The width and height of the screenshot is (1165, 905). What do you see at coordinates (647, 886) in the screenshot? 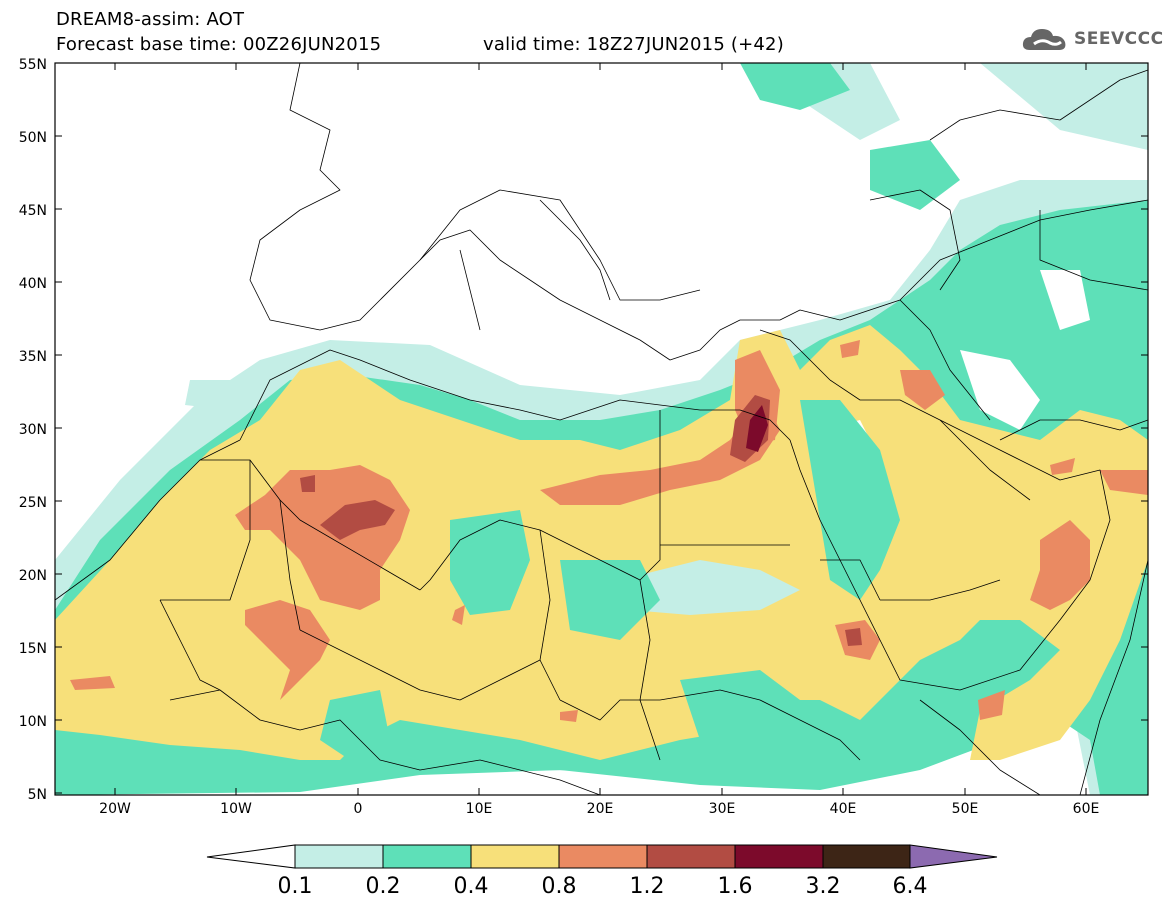
I see `colorbar-label: 1.2` at bounding box center [647, 886].